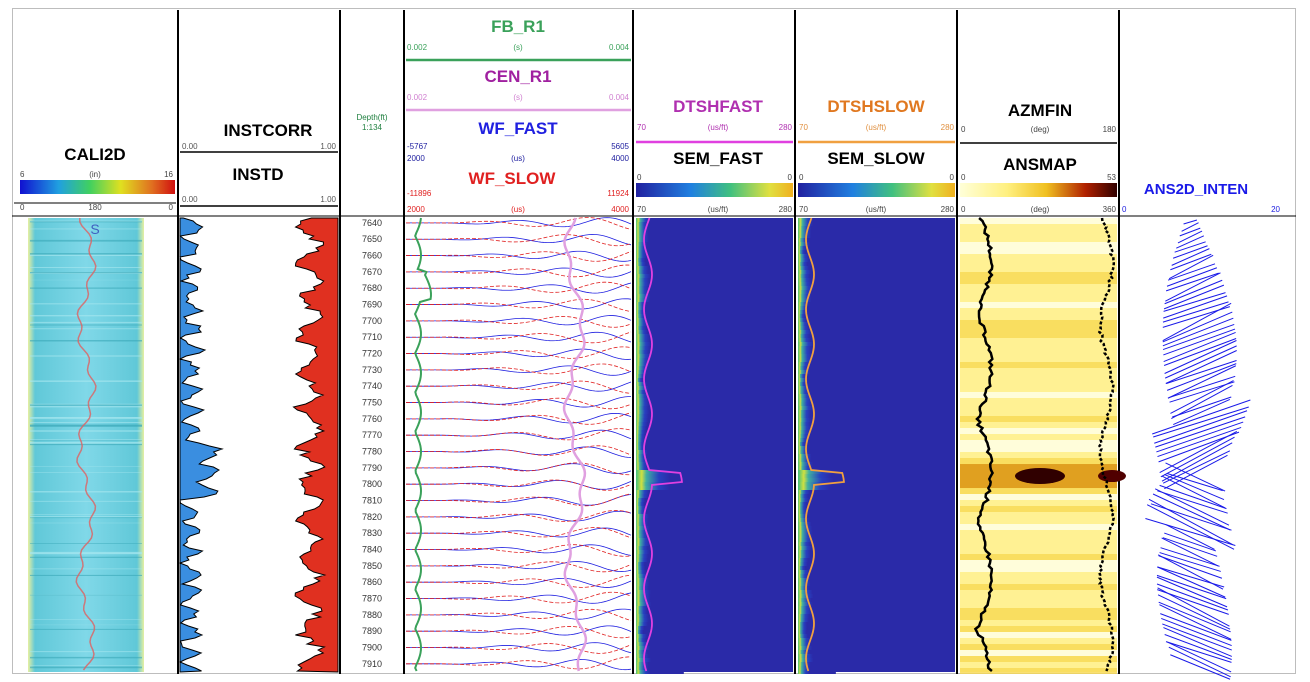  What do you see at coordinates (1111, 177) in the screenshot?
I see `ansmap-max: 53` at bounding box center [1111, 177].